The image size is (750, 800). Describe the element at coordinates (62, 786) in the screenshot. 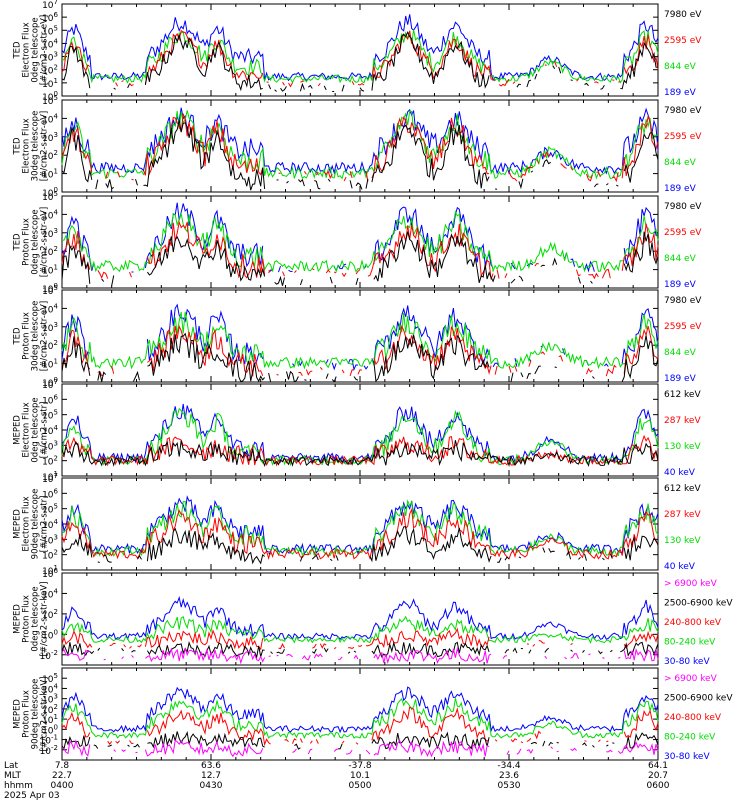

I see `x-tick-hhmm: 0400` at that location.